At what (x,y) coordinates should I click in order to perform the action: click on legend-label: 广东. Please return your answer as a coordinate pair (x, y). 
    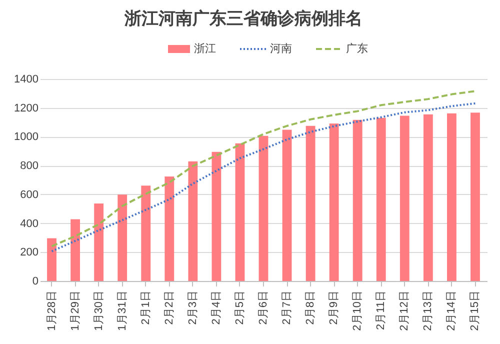
    Looking at the image, I should click on (357, 48).